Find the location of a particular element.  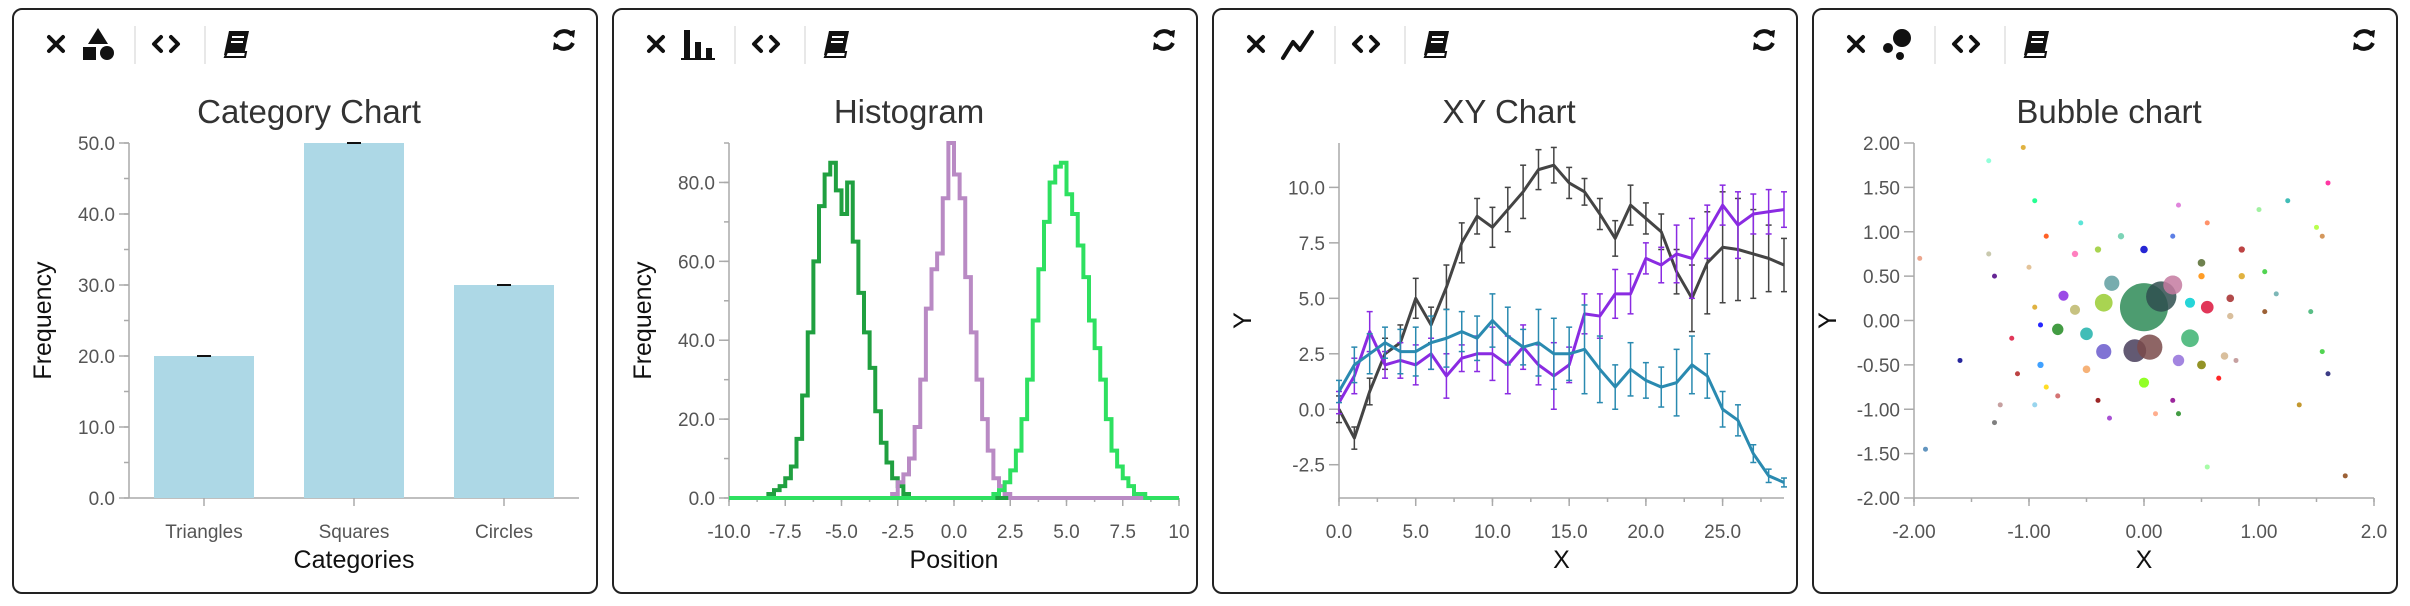

shapes-icon is located at coordinates (98, 44).